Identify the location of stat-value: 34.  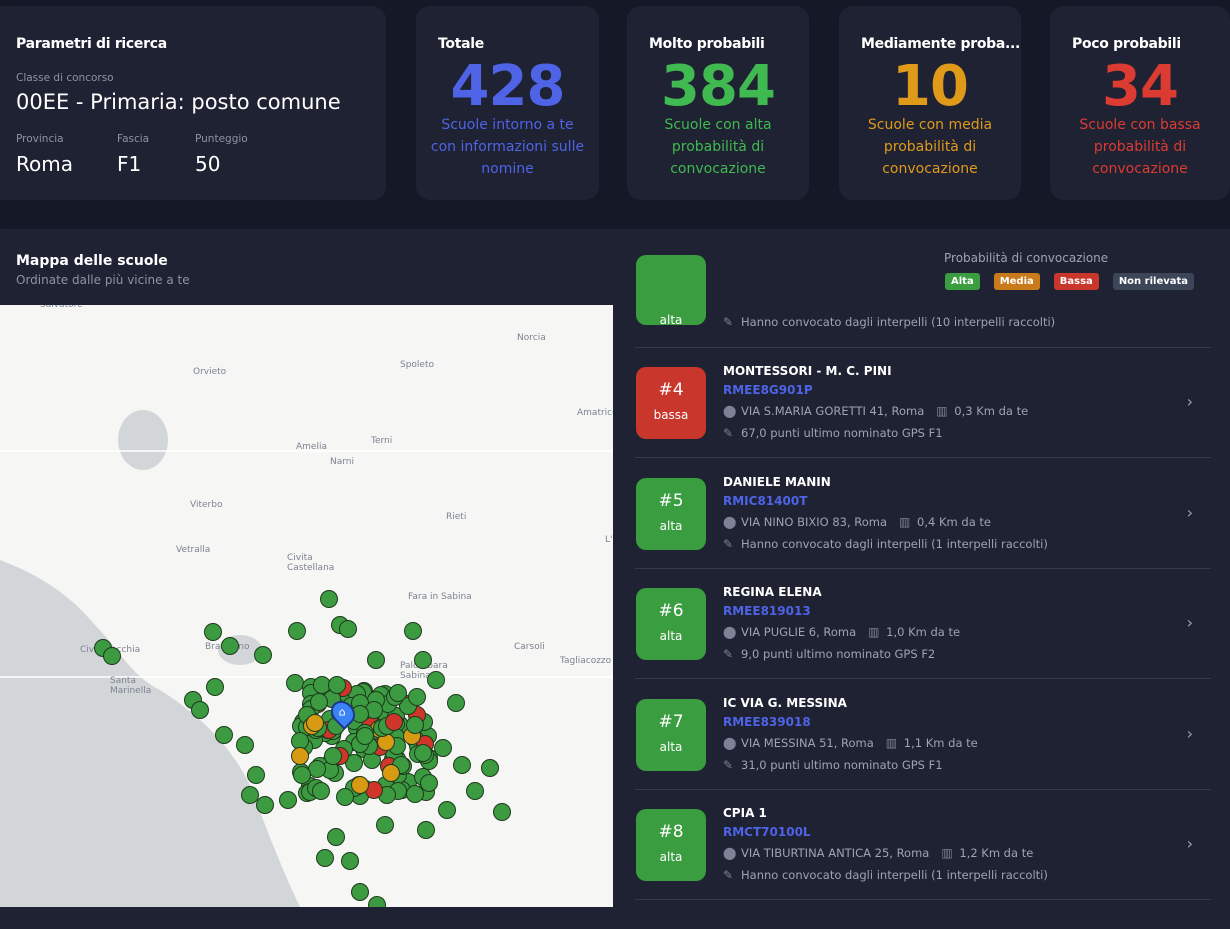
(1140, 86).